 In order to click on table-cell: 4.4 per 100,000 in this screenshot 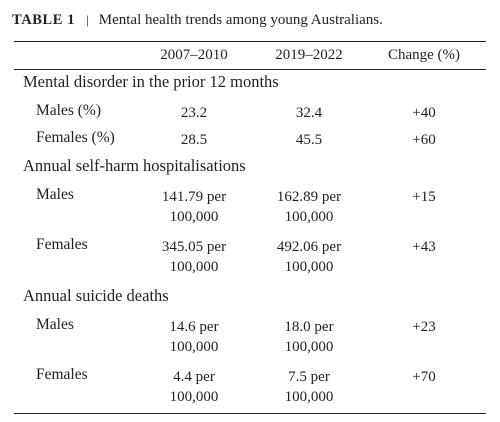, I will do `click(194, 387)`.